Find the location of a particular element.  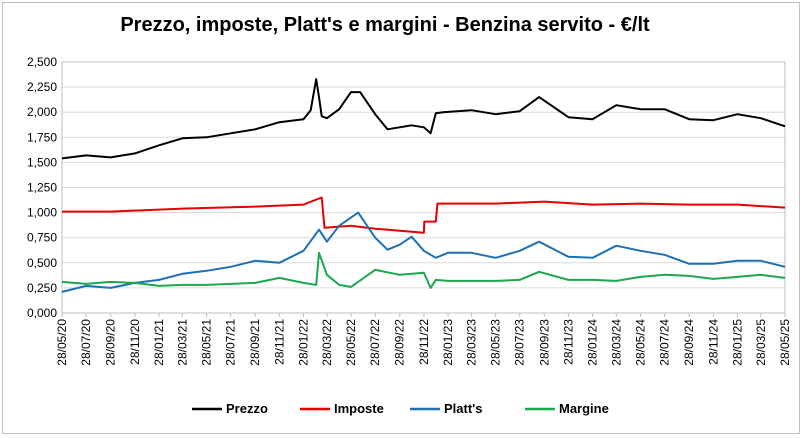

y-tick-label: 1,750 is located at coordinates (42, 137).